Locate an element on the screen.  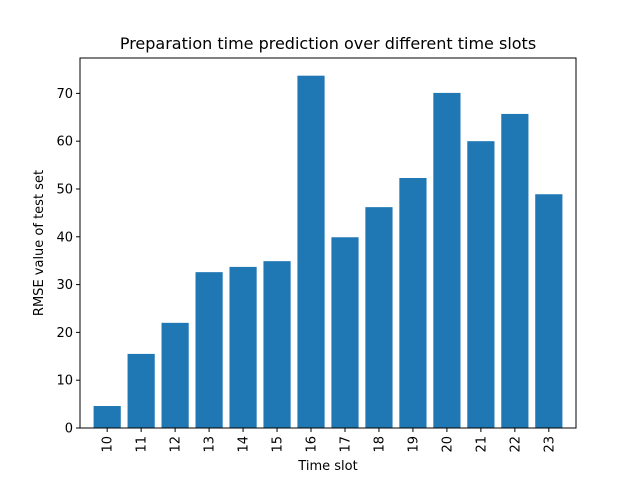
x-tick-label: 17 is located at coordinates (345, 444).